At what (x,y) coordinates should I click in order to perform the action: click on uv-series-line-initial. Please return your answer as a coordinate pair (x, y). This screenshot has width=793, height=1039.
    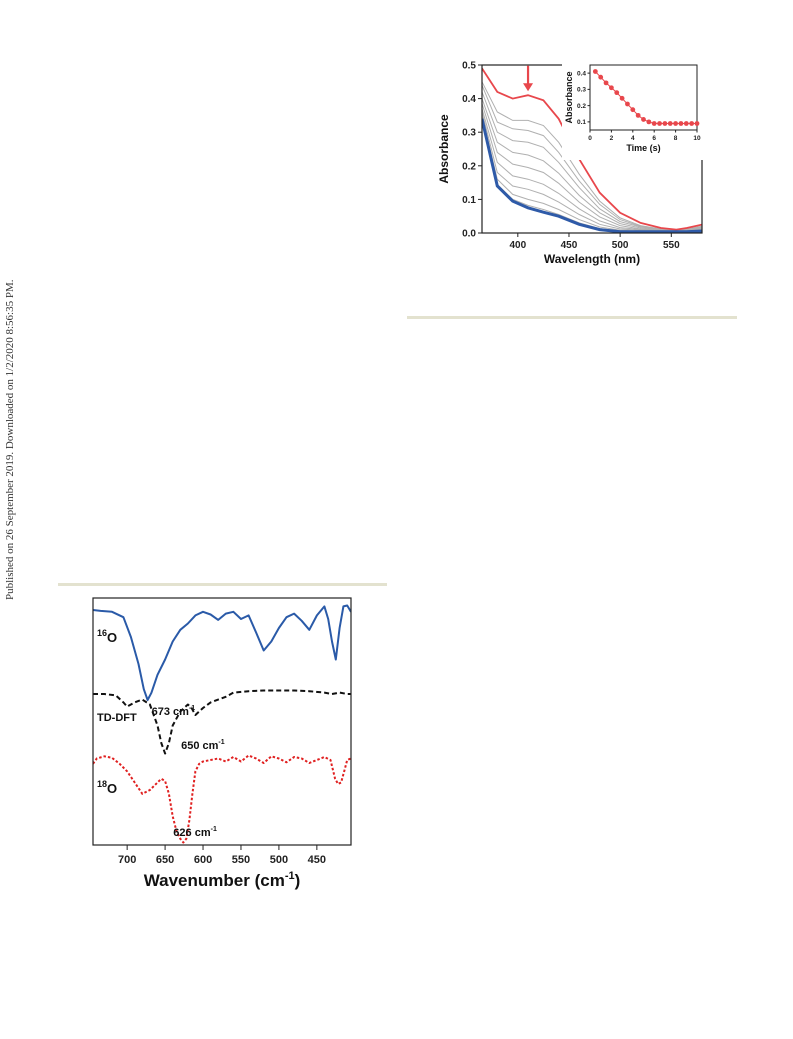
    Looking at the image, I should click on (592, 149).